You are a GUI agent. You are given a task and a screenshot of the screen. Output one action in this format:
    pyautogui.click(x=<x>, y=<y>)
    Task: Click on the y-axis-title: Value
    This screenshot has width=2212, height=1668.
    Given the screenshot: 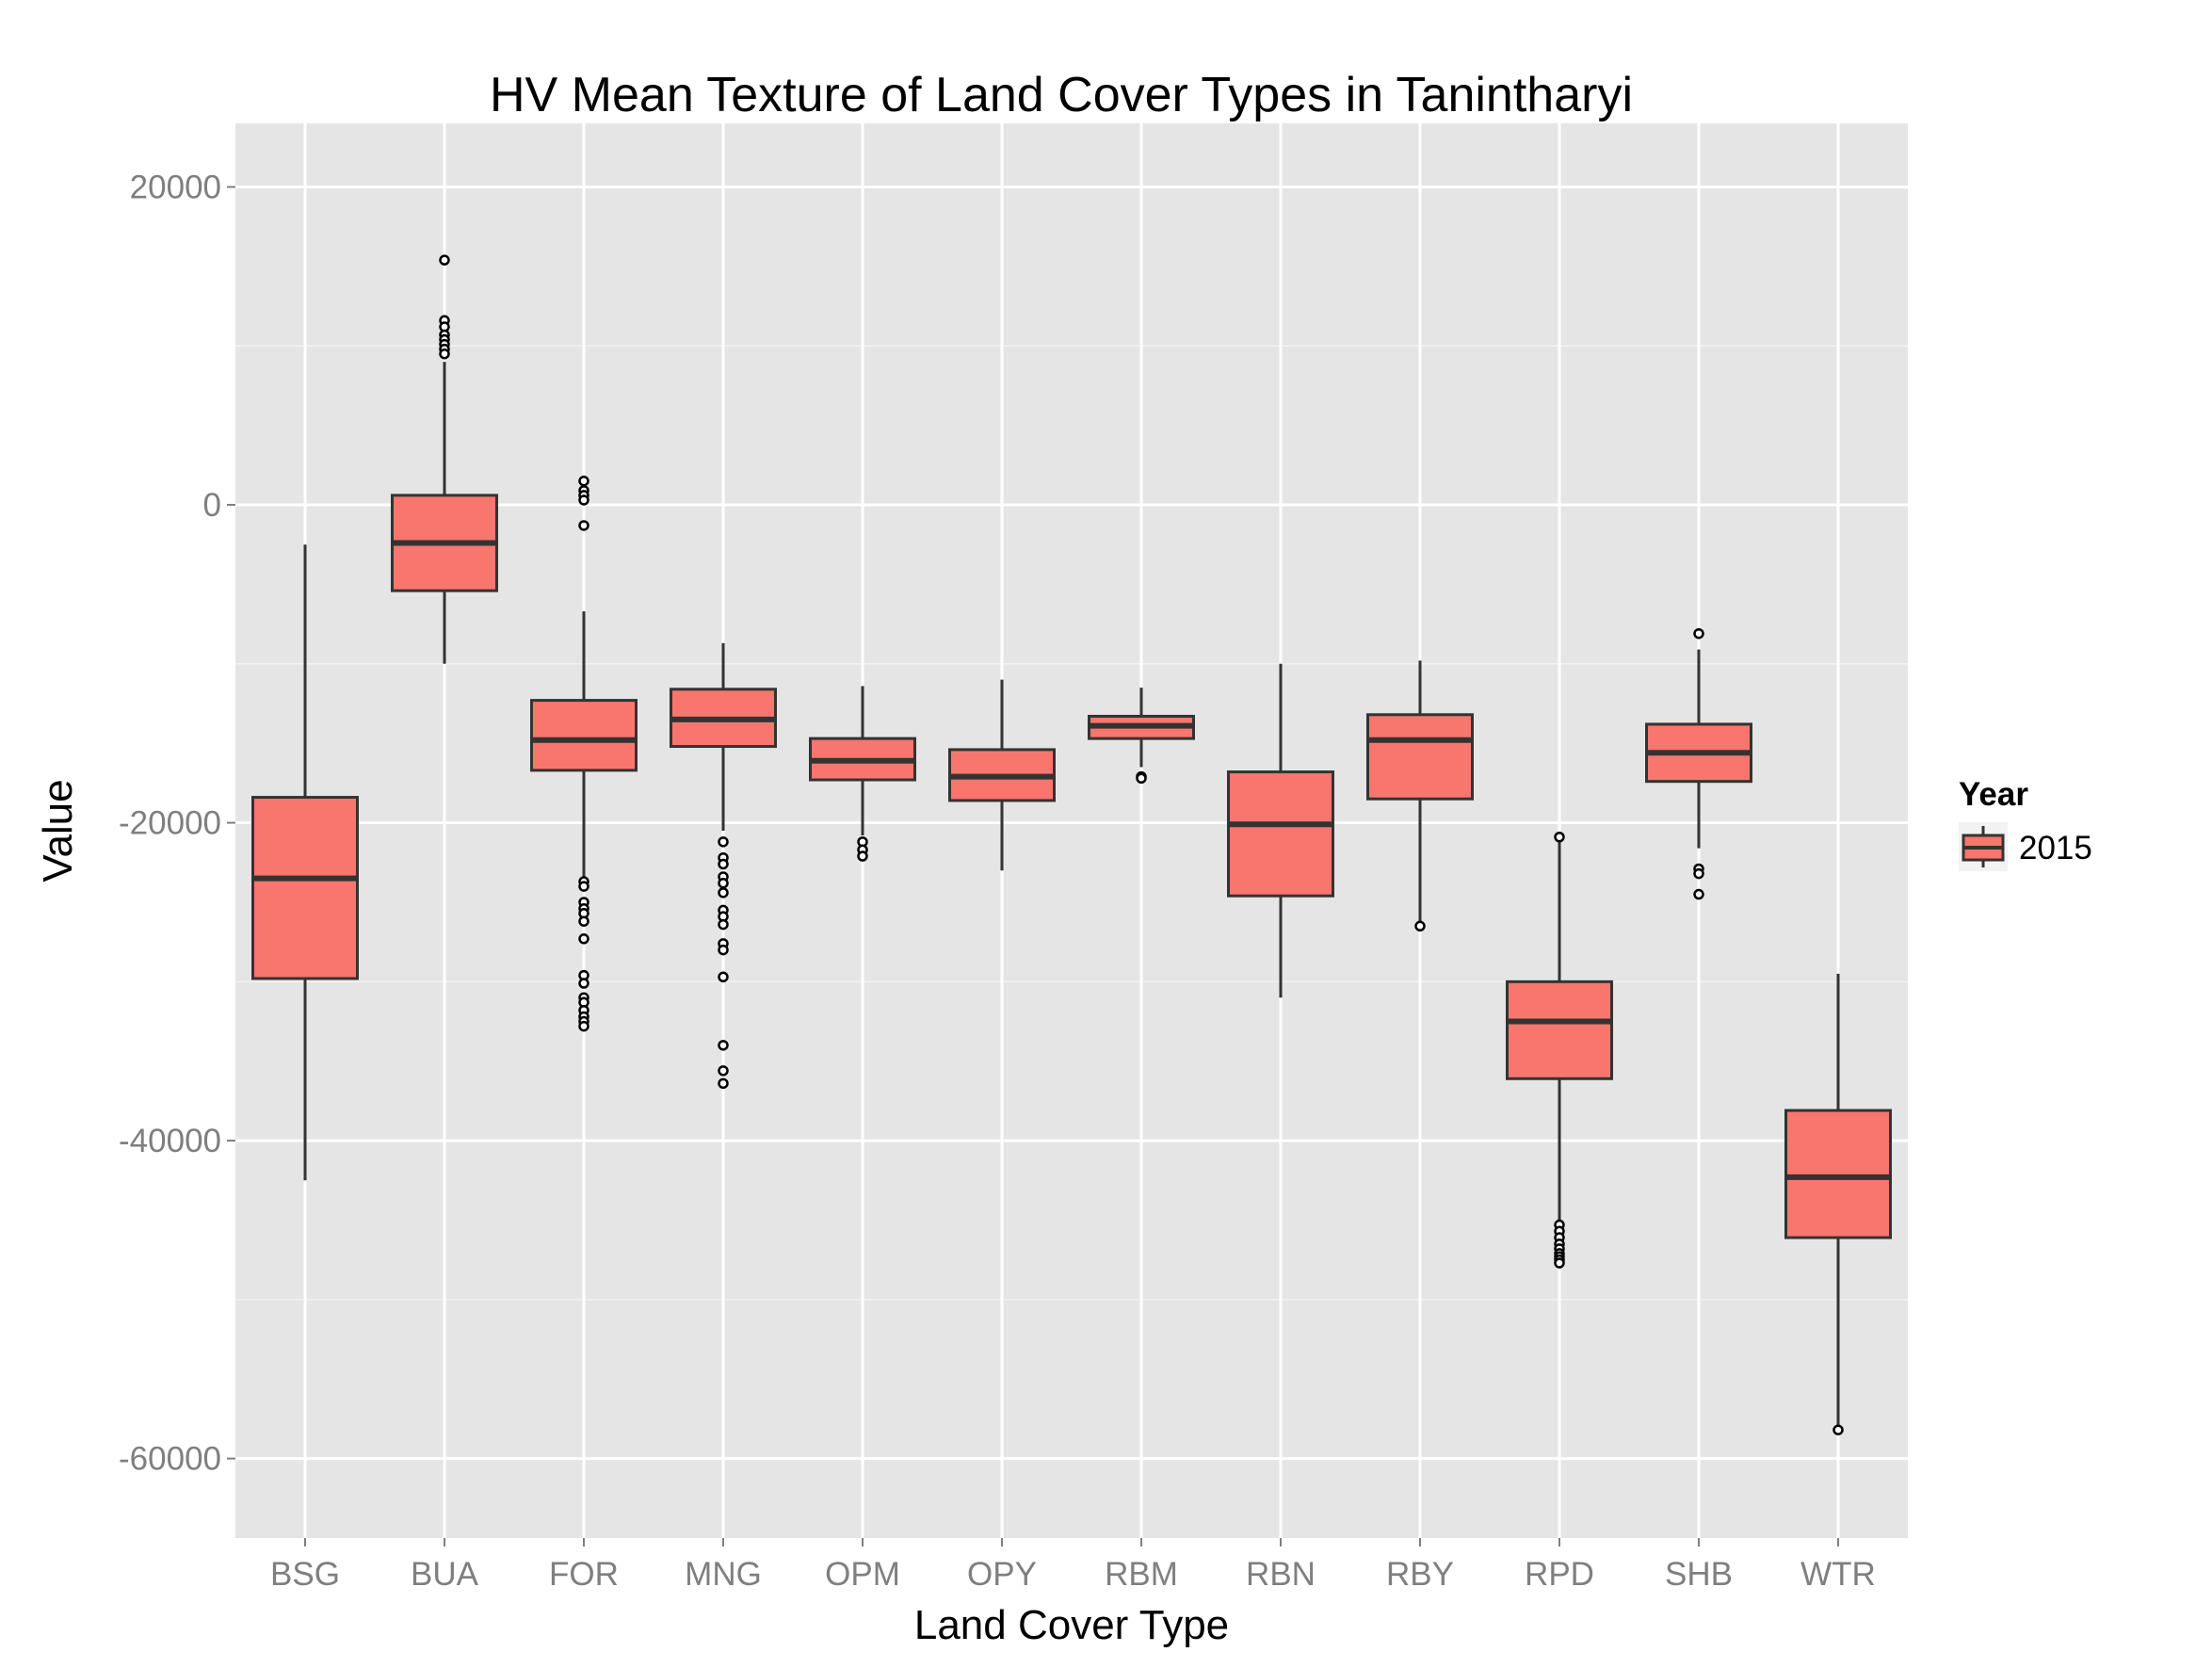 What is the action you would take?
    pyautogui.click(x=58, y=830)
    